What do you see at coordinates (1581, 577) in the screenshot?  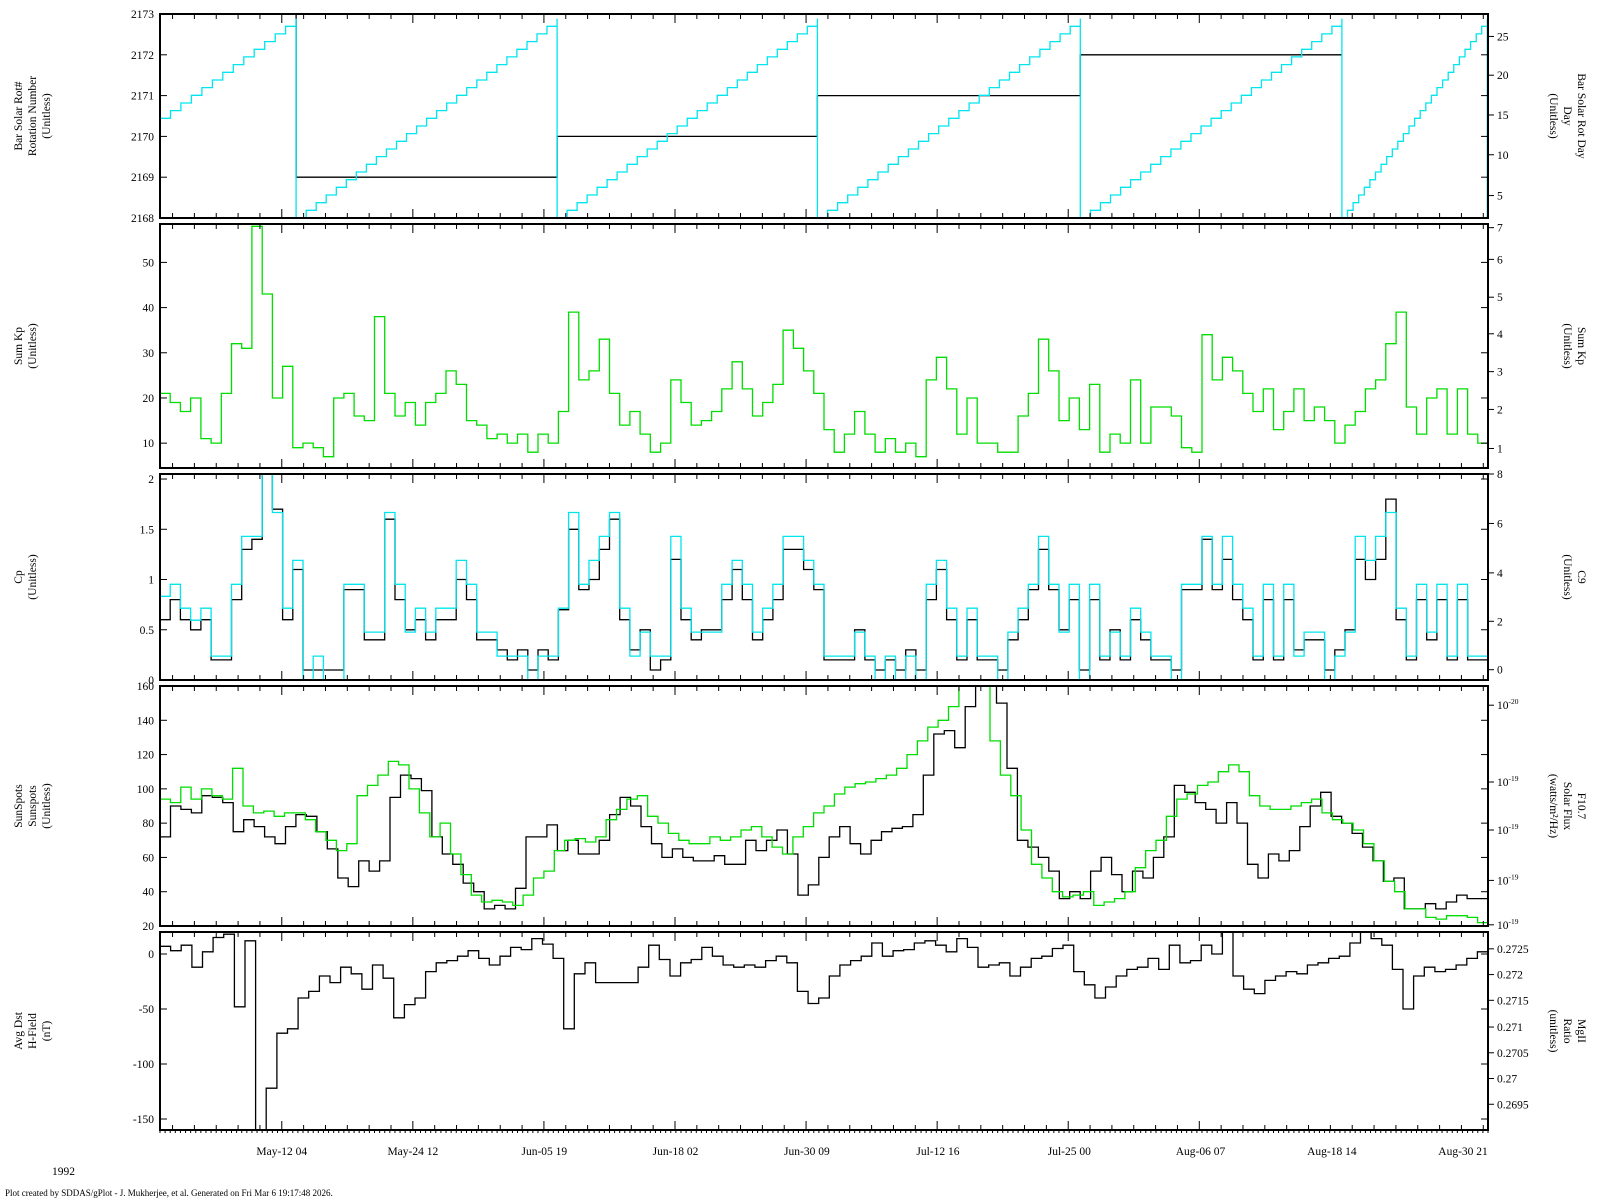 I see `right-axis-label: C9` at bounding box center [1581, 577].